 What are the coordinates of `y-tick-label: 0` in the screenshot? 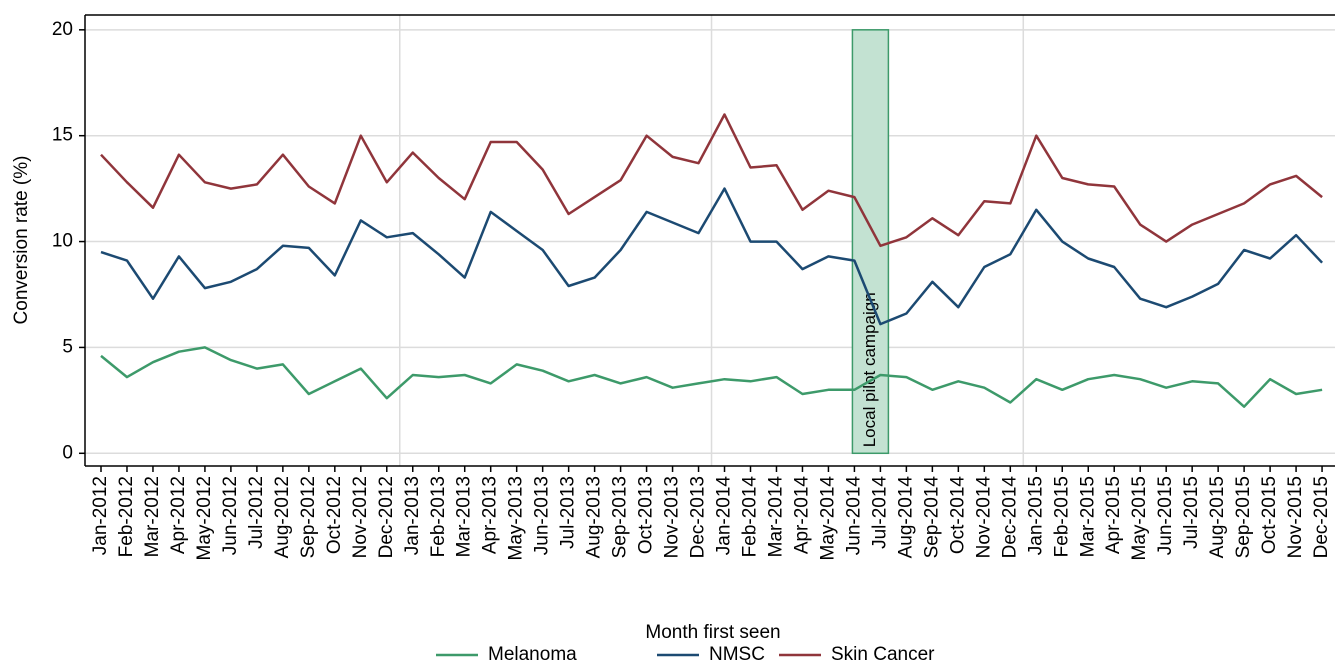 It's located at (67, 452).